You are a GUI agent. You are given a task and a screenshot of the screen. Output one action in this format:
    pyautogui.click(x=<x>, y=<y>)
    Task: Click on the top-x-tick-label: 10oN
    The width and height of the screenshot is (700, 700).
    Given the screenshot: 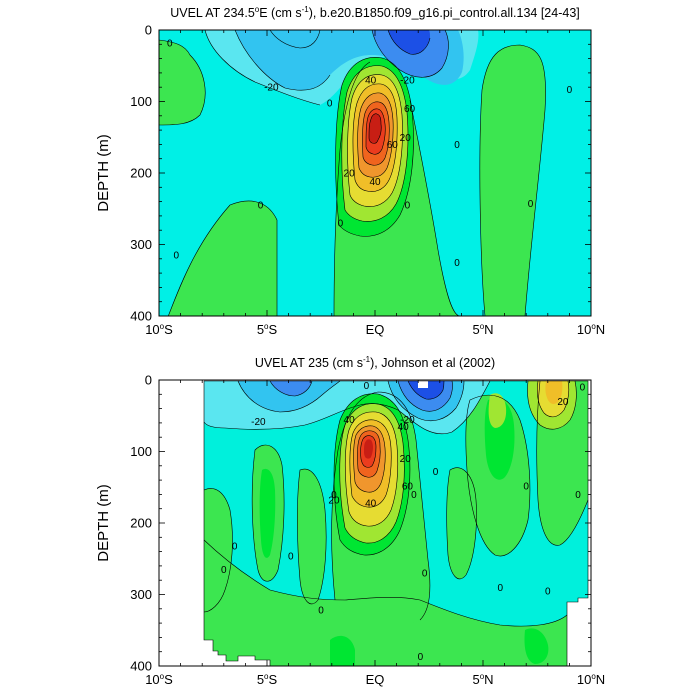 What is the action you would take?
    pyautogui.click(x=591, y=329)
    